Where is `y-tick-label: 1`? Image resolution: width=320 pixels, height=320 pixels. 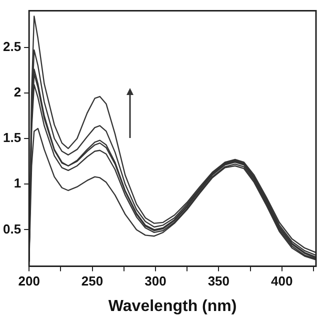
y-tick-label: 1 is located at coordinates (18, 183).